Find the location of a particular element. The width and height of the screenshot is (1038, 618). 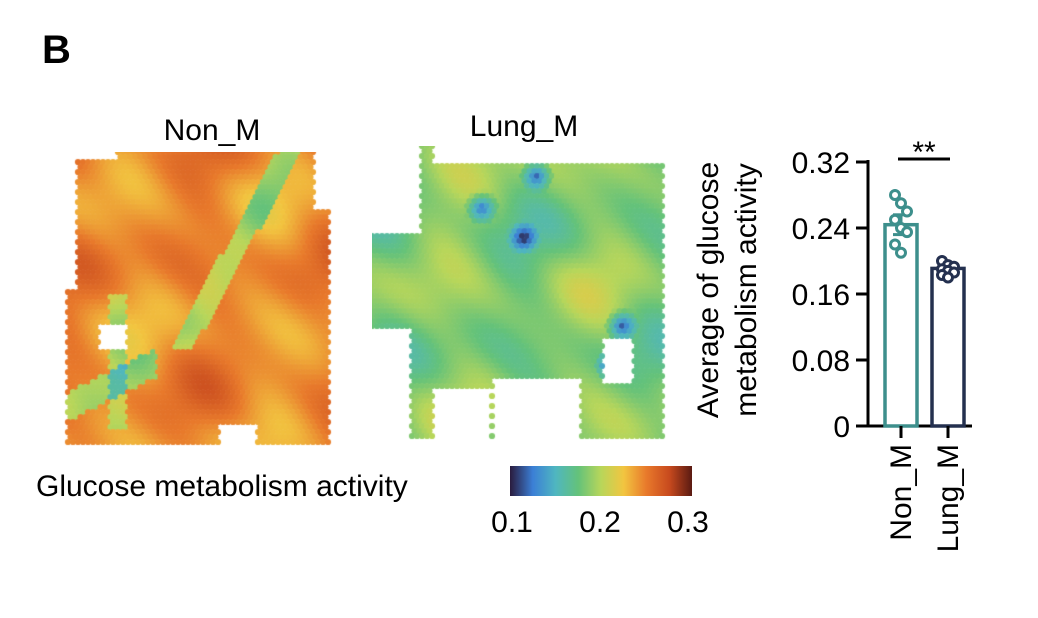

y-axis-label-line-2: metabolism activity is located at coordinates (746, 289).